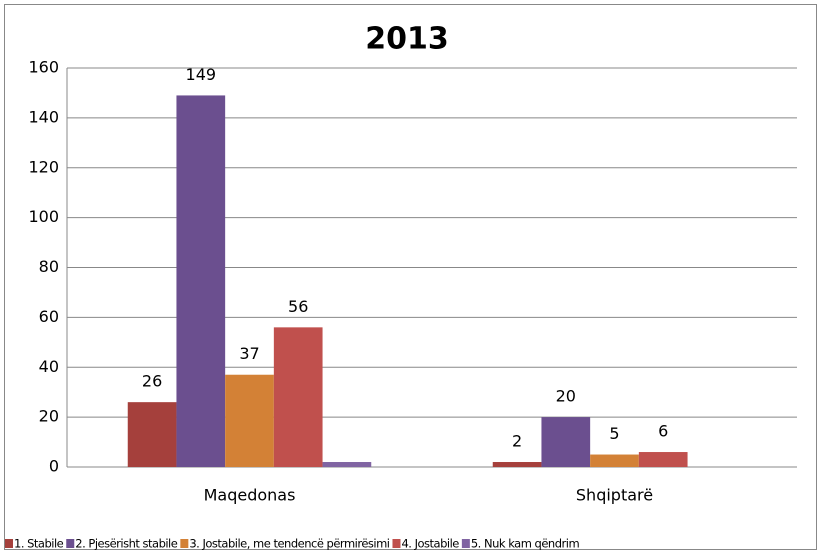  I want to click on data-label: 26, so click(152, 381).